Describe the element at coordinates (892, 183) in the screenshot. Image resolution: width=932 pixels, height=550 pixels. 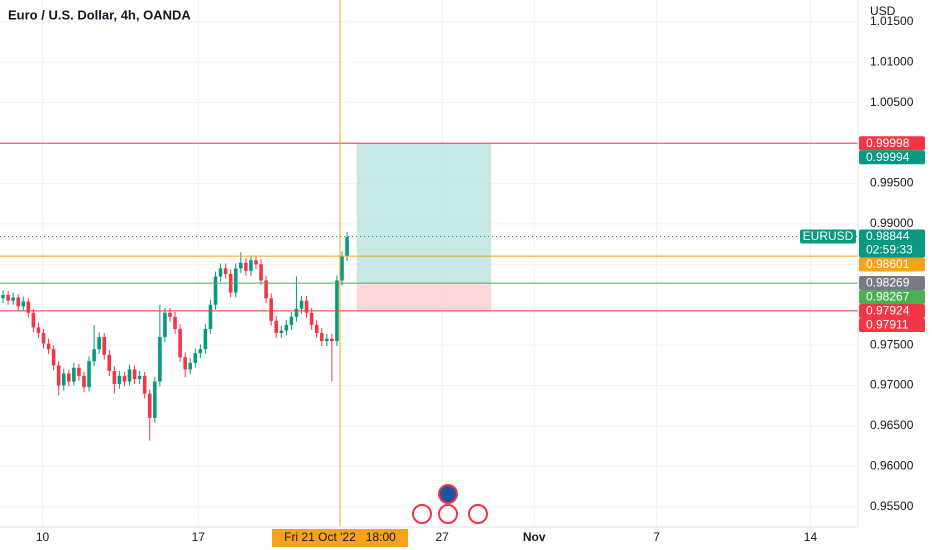
I see `y-tick-label: 0.99500` at that location.